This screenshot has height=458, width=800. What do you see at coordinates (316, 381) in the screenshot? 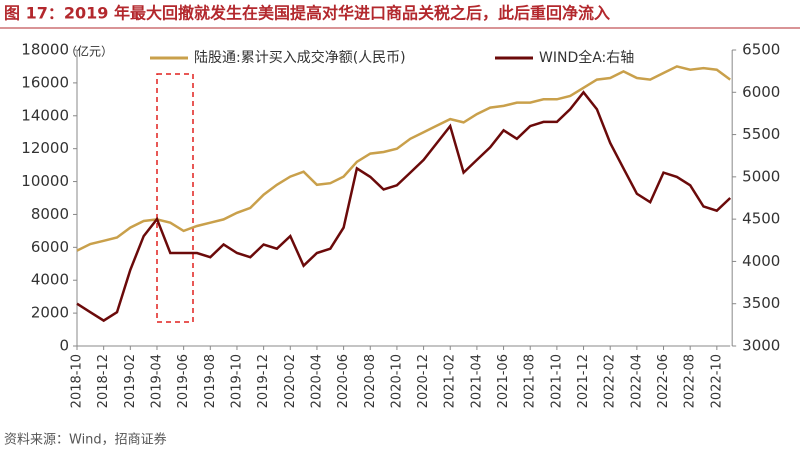
I see `x-tick-label: 2020-04` at bounding box center [316, 381].